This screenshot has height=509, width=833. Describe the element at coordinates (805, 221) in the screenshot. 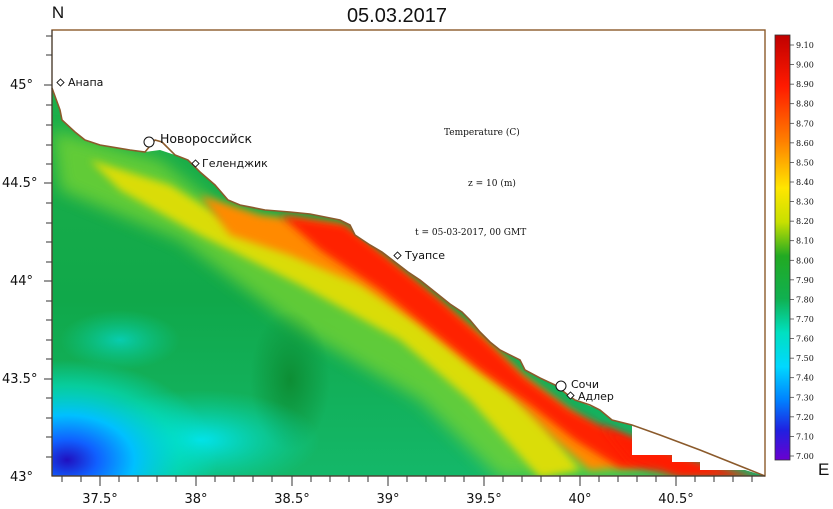

I see `colorbar-tick-label: 8.20` at that location.